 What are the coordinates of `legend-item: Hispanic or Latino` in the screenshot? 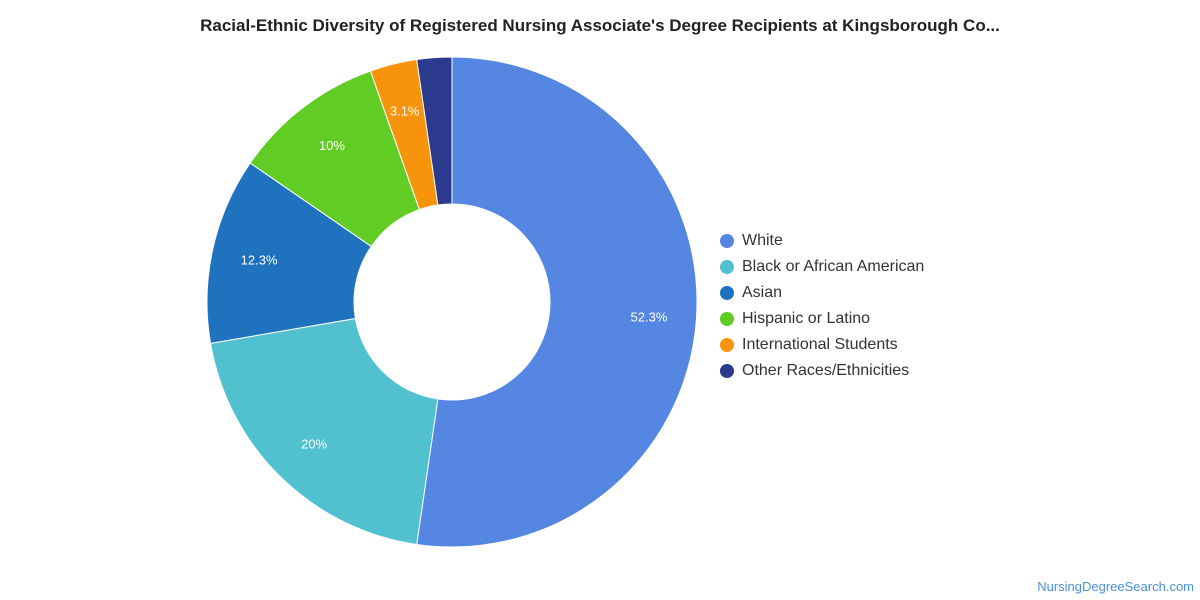 It's located at (822, 319).